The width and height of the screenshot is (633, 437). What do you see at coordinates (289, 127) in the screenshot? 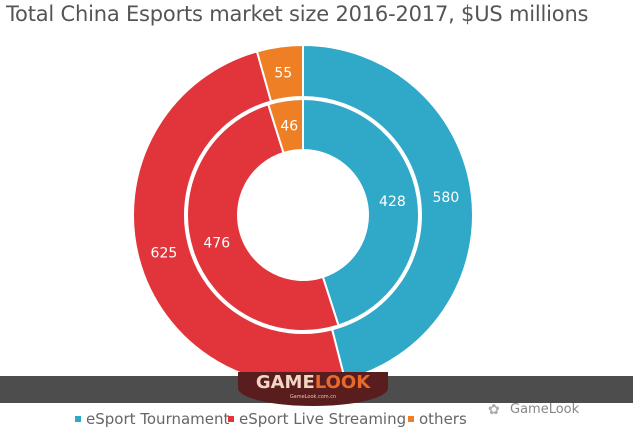
I see `inner-ring-data-label-2: 46` at bounding box center [289, 127].